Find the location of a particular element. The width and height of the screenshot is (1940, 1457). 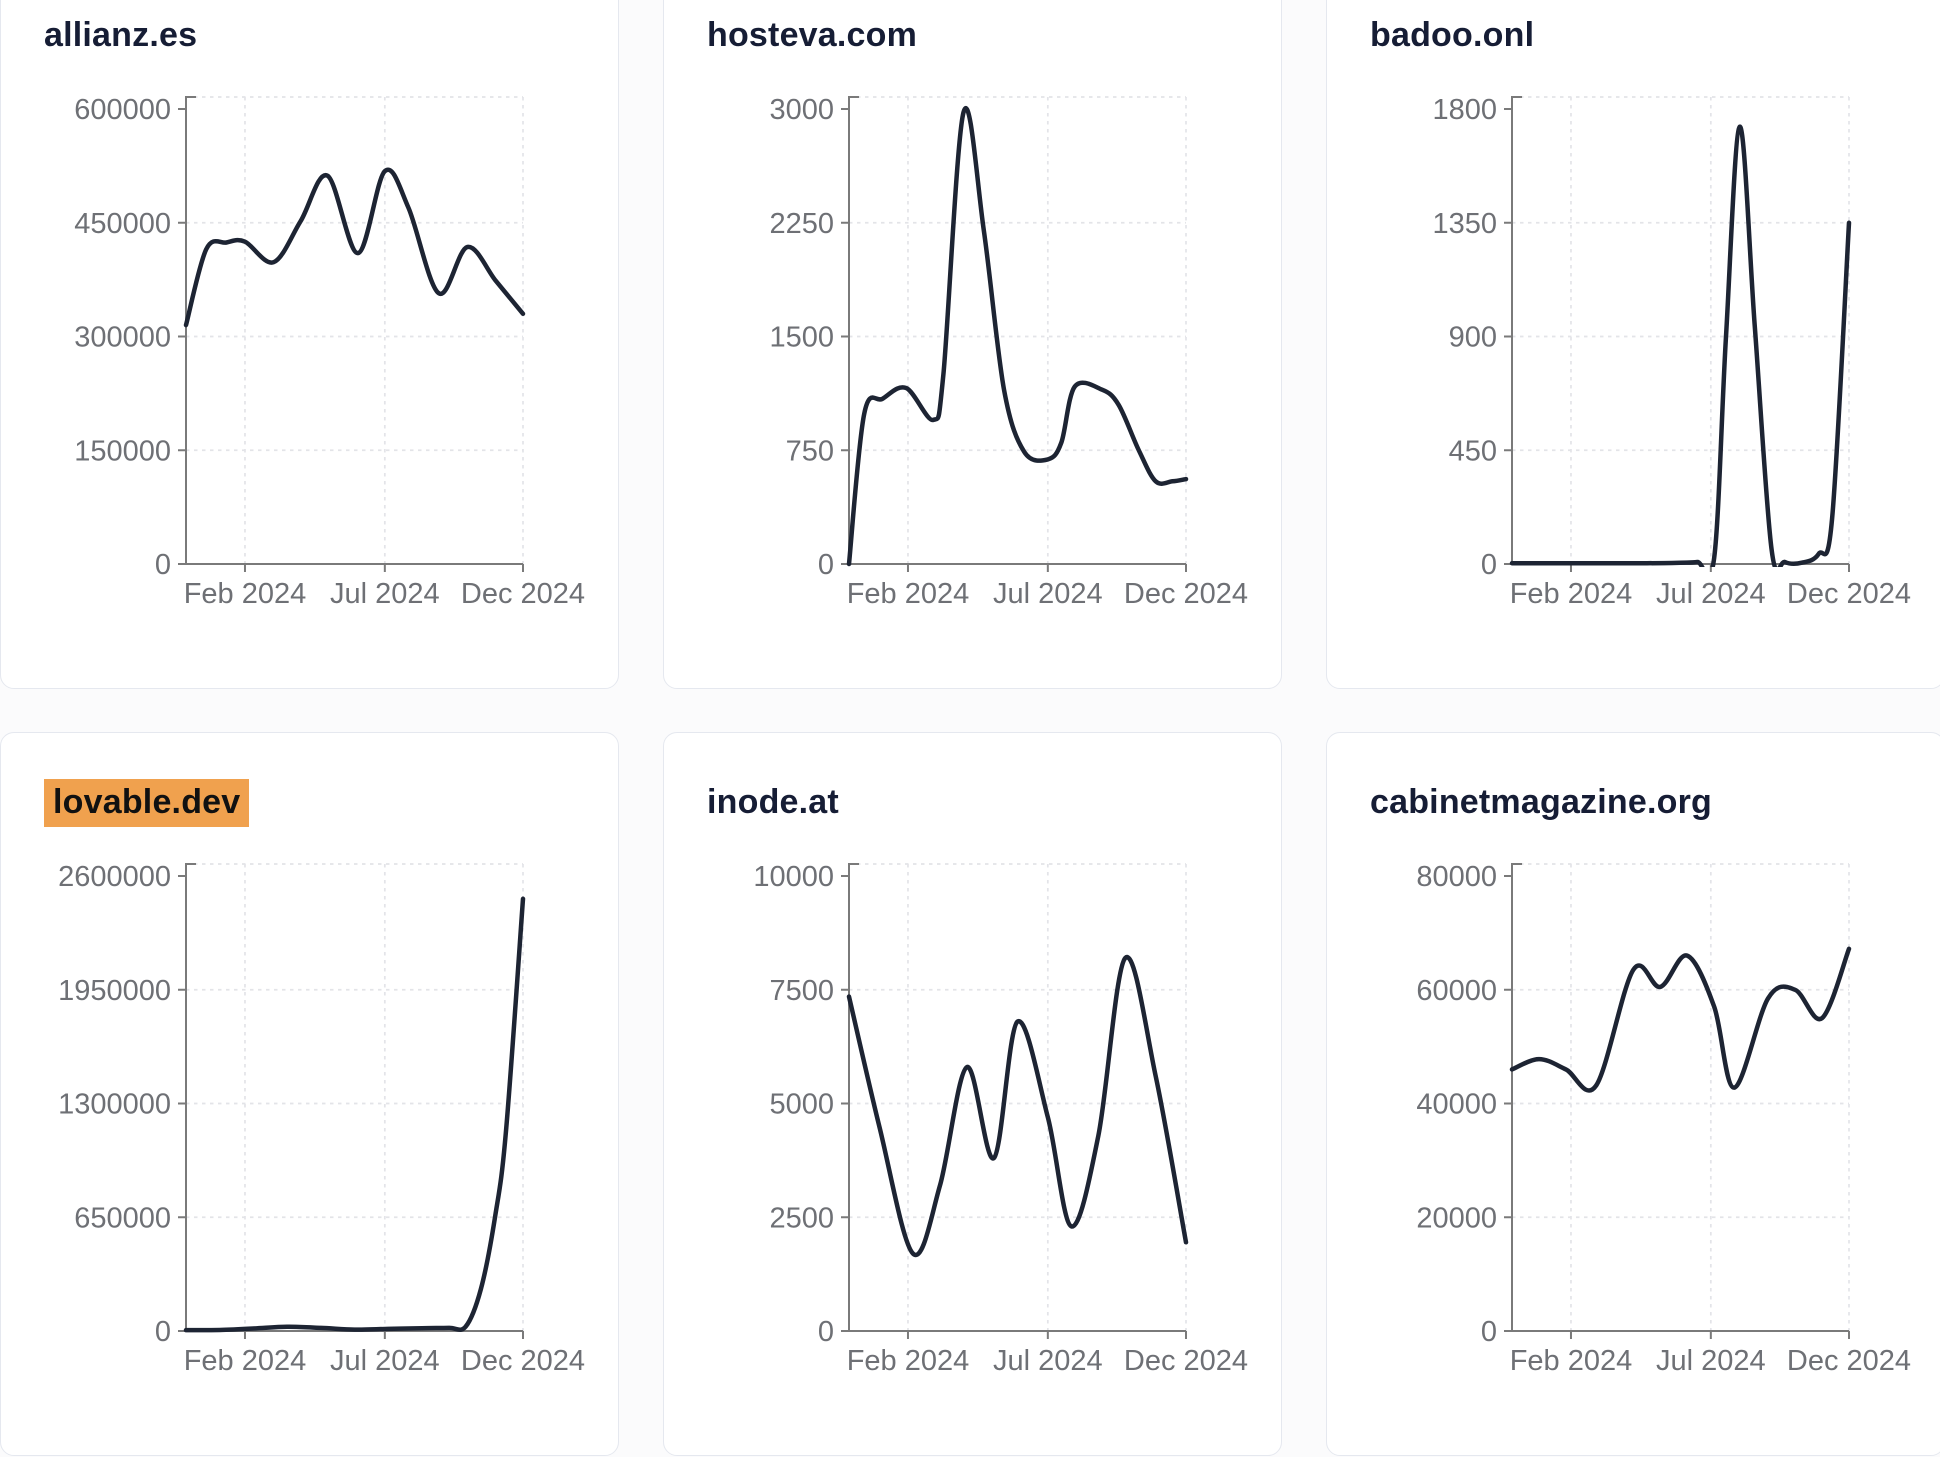

domain-title: hosteva.com is located at coordinates (812, 35).